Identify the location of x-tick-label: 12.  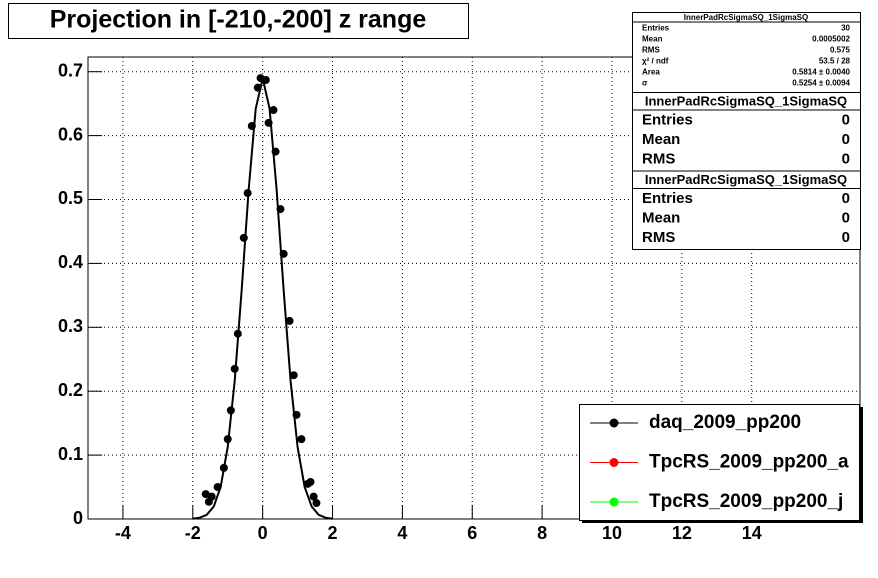
(682, 533).